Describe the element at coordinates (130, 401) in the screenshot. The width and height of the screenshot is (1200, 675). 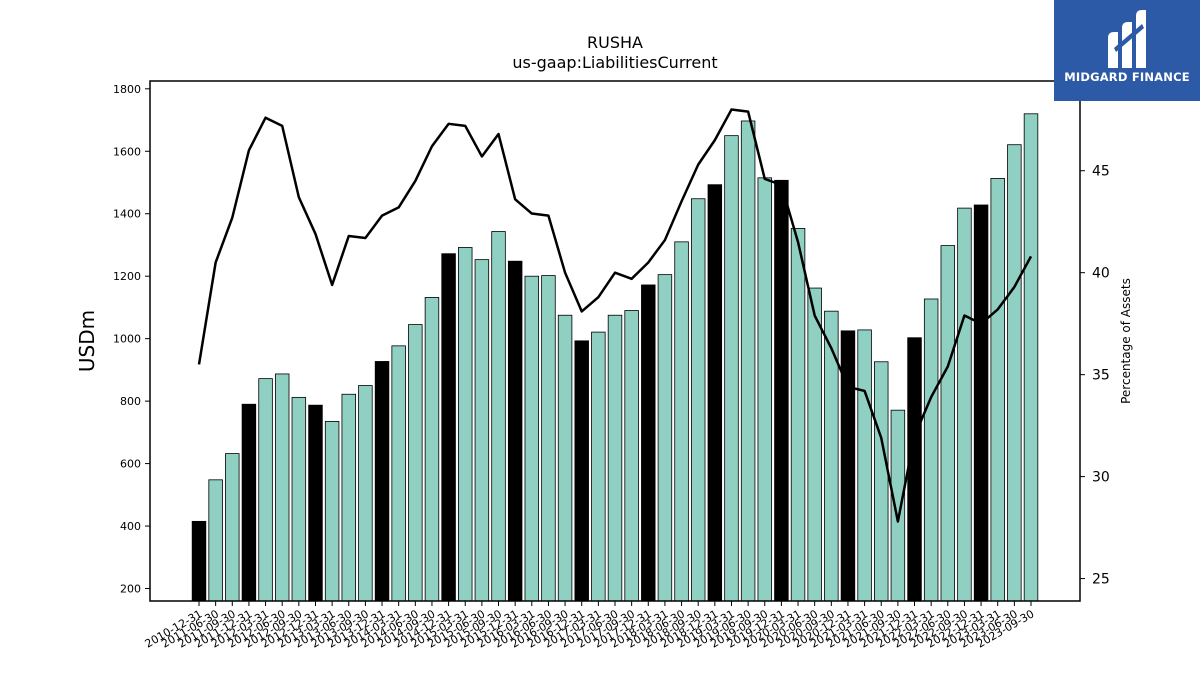
I see `y-tick-label: 800` at that location.